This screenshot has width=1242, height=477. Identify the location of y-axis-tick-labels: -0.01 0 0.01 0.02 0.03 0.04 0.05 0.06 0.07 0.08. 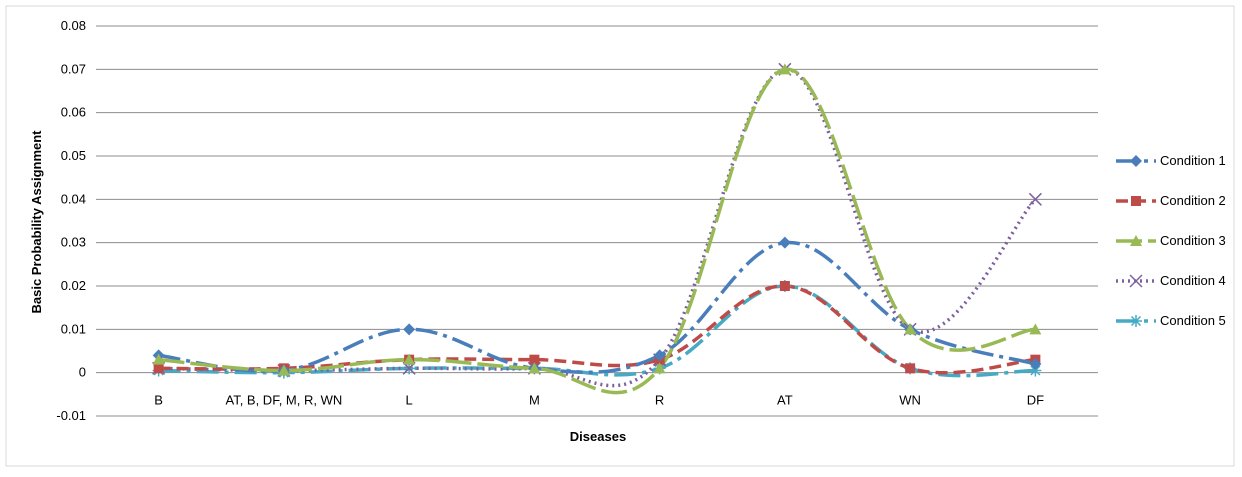
(71, 220).